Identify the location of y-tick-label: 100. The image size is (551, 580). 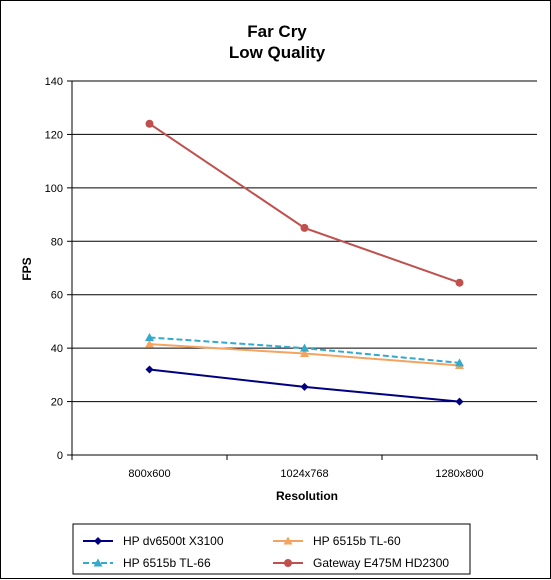
(54, 189).